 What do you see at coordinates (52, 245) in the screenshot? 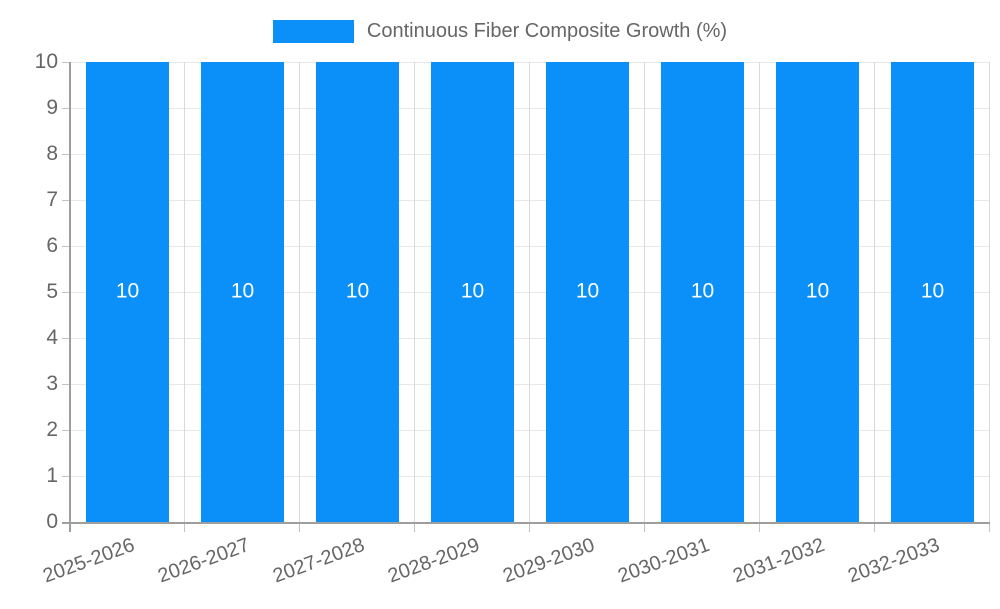
I see `y-axis-tick-label: 6` at bounding box center [52, 245].